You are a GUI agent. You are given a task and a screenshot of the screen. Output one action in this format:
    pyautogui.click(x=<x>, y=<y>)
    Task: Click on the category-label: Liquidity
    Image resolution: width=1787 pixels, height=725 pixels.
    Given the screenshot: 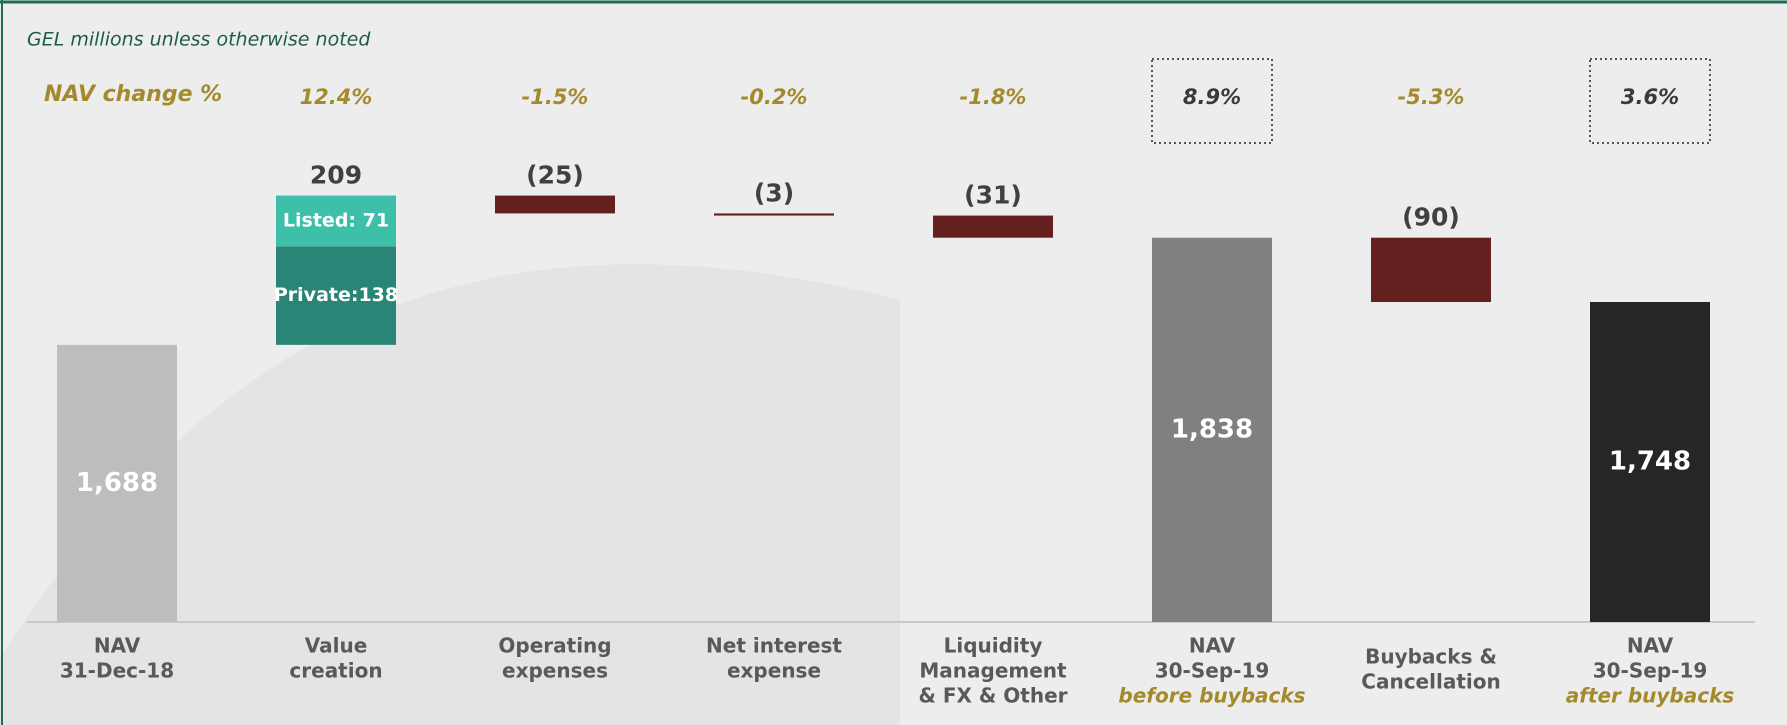 What is the action you would take?
    pyautogui.click(x=993, y=646)
    